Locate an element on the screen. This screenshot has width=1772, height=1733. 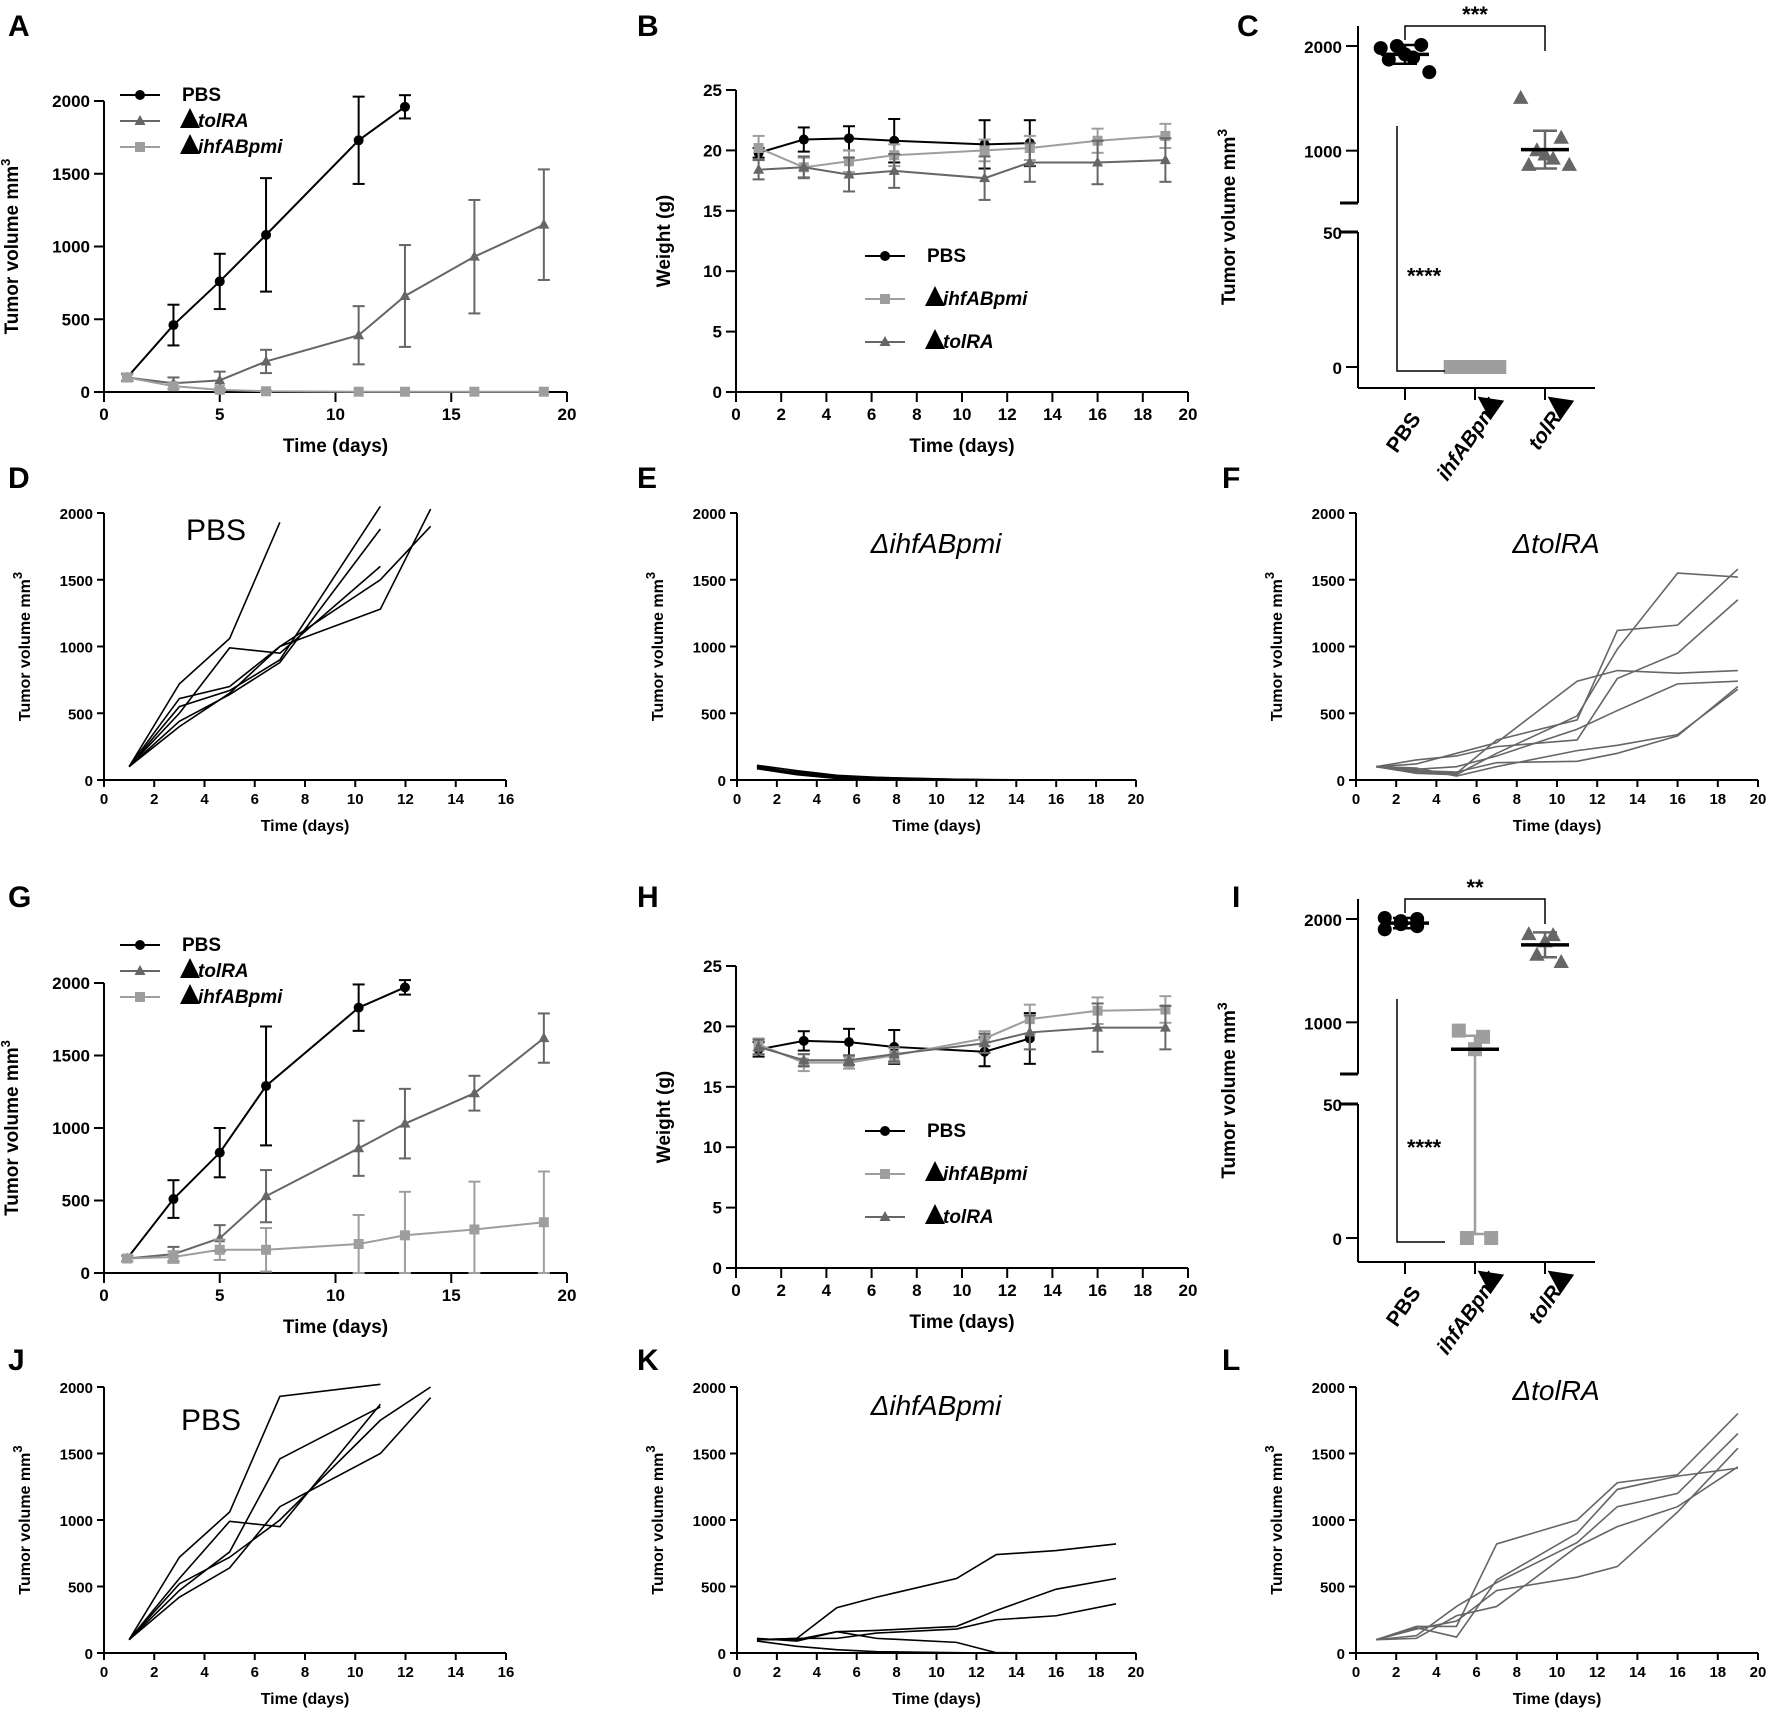
x-tick-label: 0 is located at coordinates (737, 799).